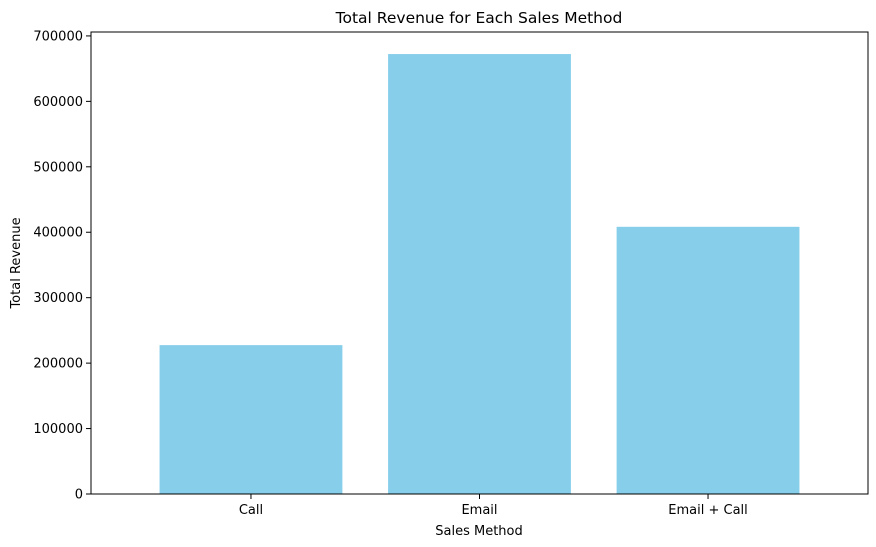 The image size is (876, 547). What do you see at coordinates (479, 18) in the screenshot?
I see `chart-title: Total Revenue for Each Sales Method` at bounding box center [479, 18].